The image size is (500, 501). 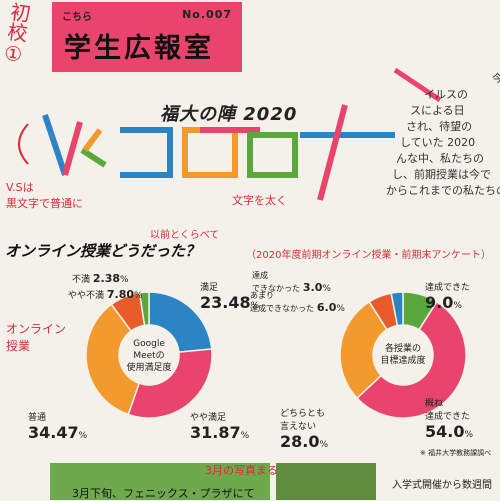 What do you see at coordinates (326, 481) in the screenshot?
I see `photo-right` at bounding box center [326, 481].